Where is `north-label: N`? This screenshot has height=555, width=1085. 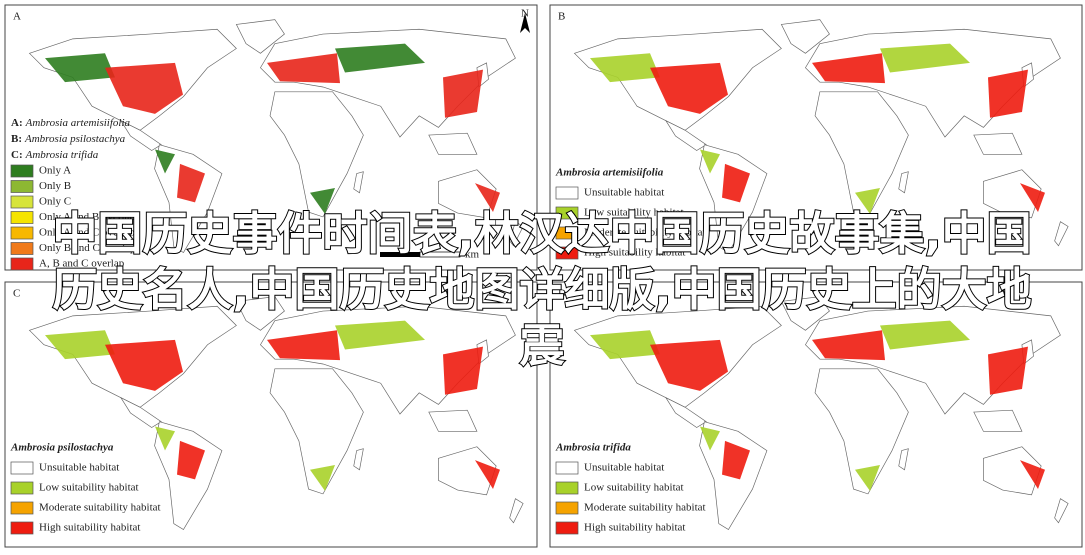 north-label: N is located at coordinates (525, 14).